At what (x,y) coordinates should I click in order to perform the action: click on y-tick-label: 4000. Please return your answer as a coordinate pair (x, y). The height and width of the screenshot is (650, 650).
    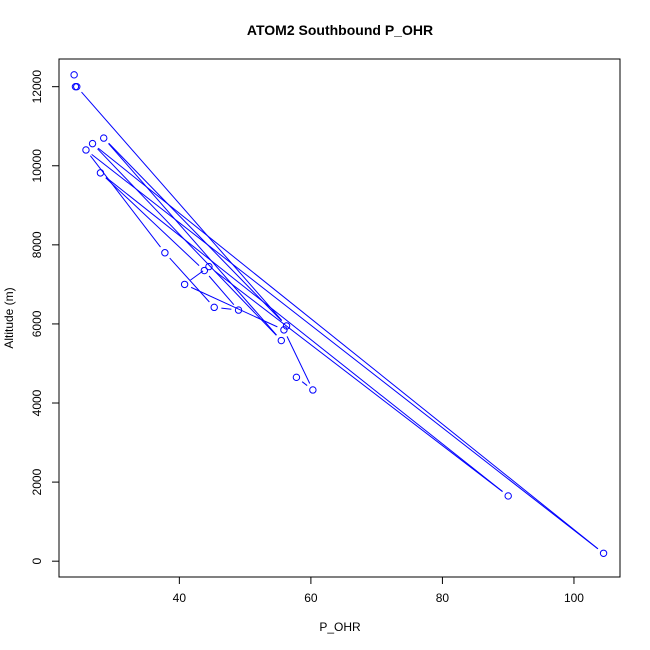
    Looking at the image, I should click on (37, 402).